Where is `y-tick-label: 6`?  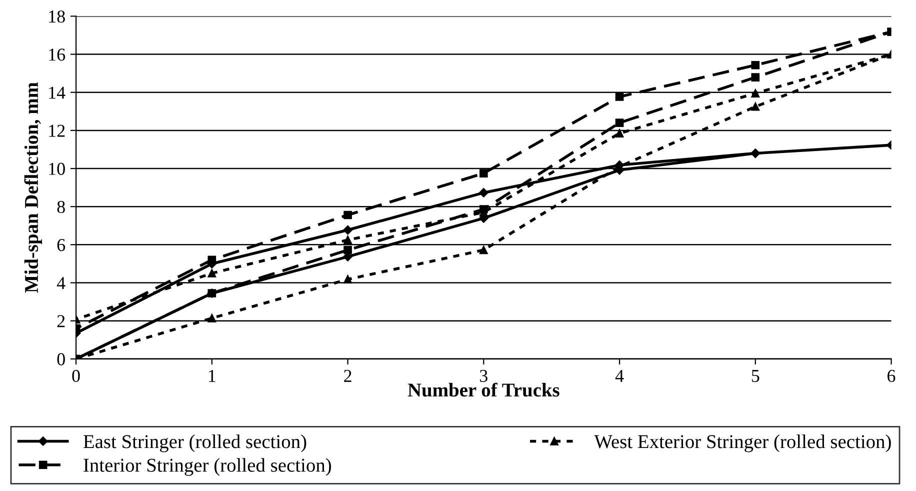 y-tick-label: 6 is located at coordinates (61, 245).